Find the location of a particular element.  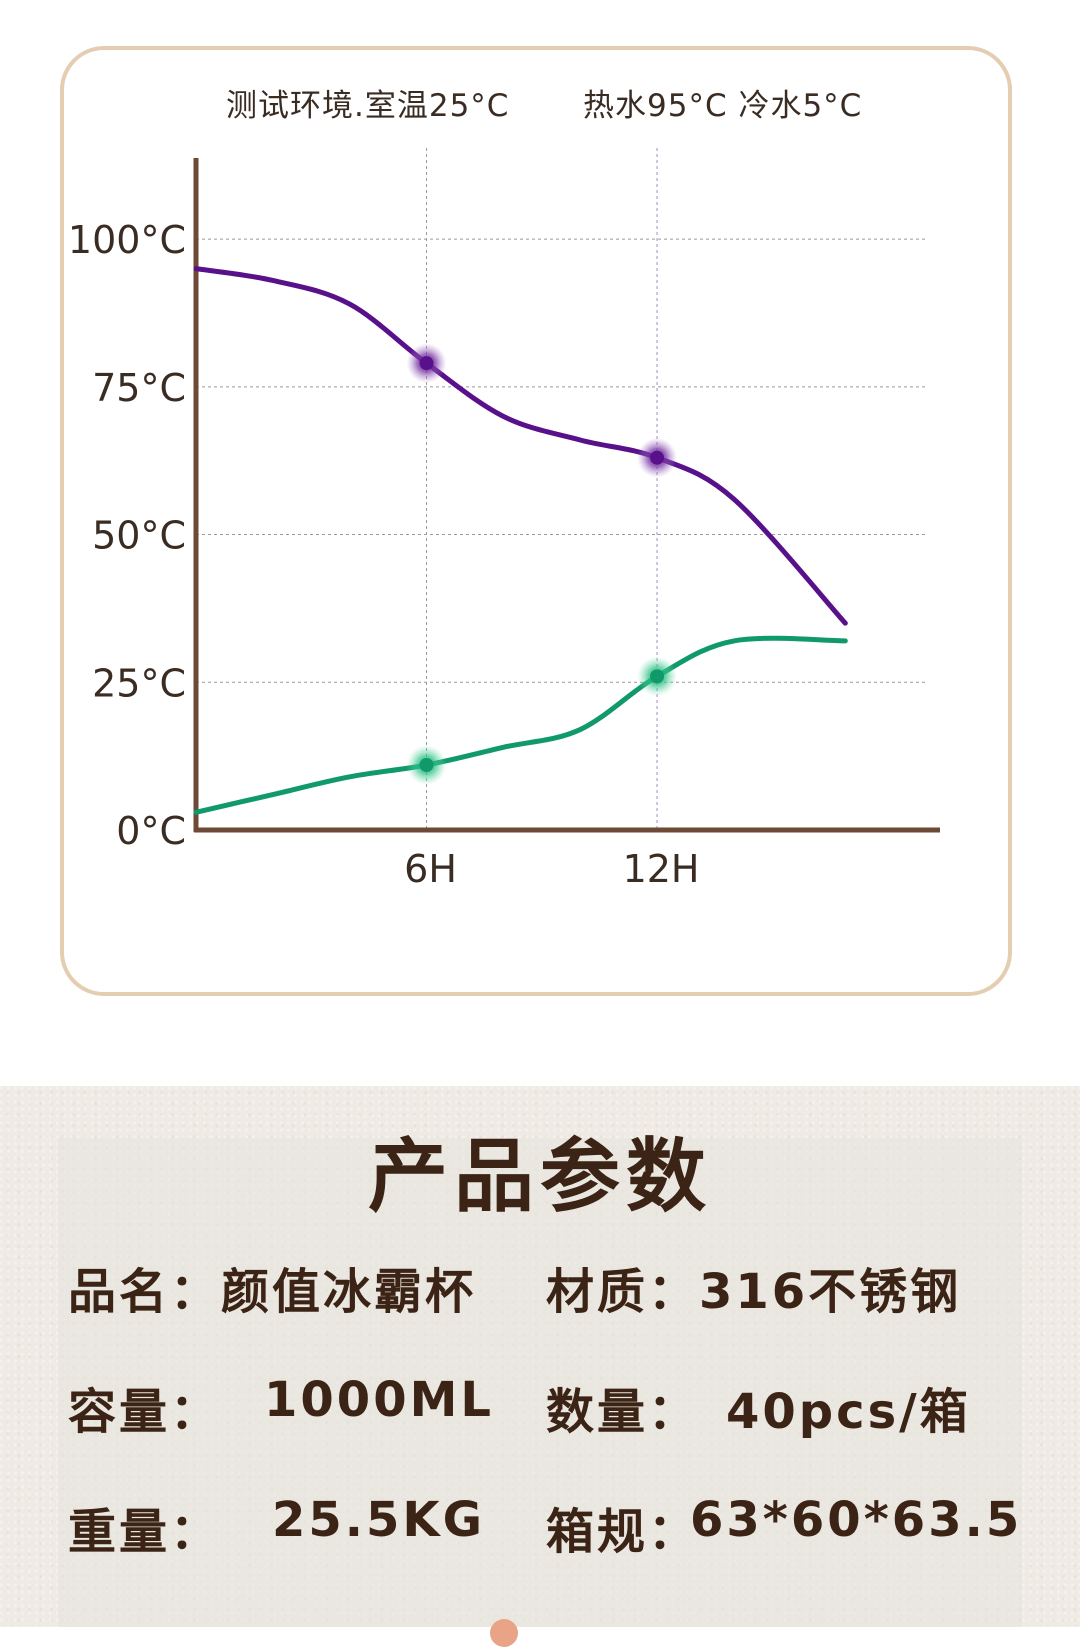

y-tick-label: 25°C is located at coordinates (139, 683).